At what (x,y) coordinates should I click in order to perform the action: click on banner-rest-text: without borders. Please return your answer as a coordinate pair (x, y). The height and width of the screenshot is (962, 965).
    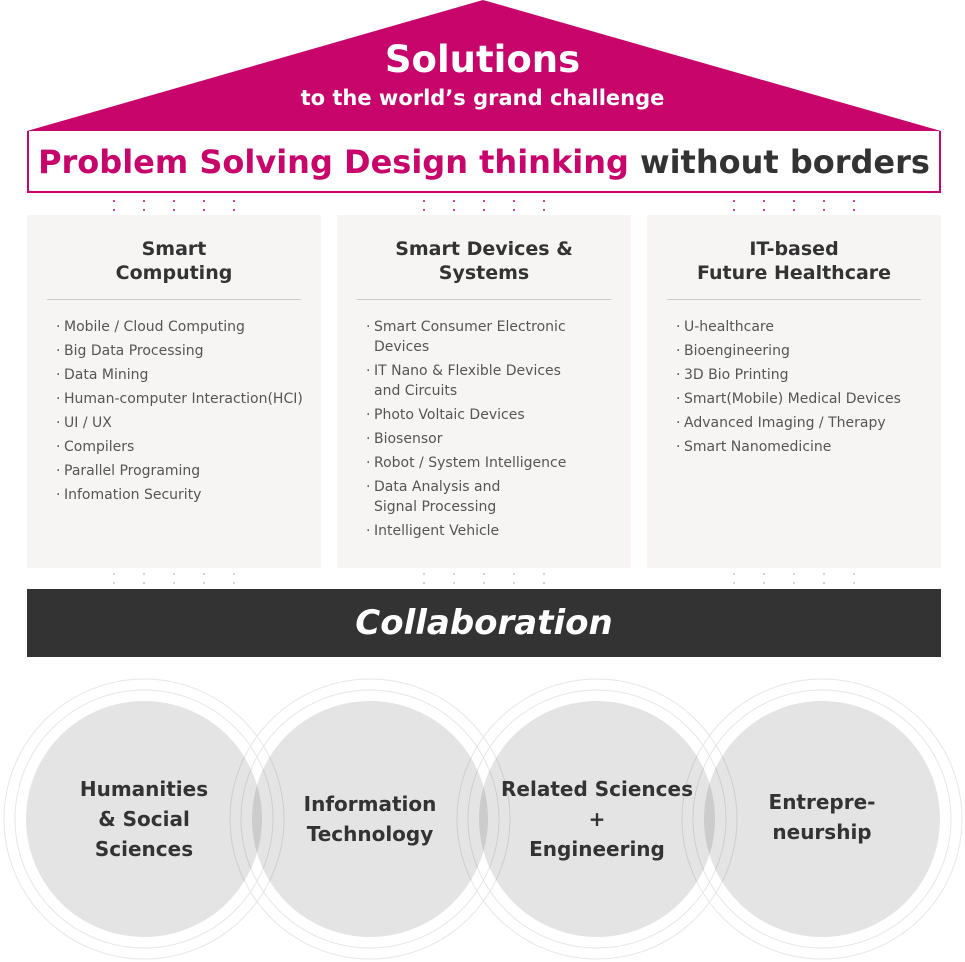
    Looking at the image, I should click on (785, 162).